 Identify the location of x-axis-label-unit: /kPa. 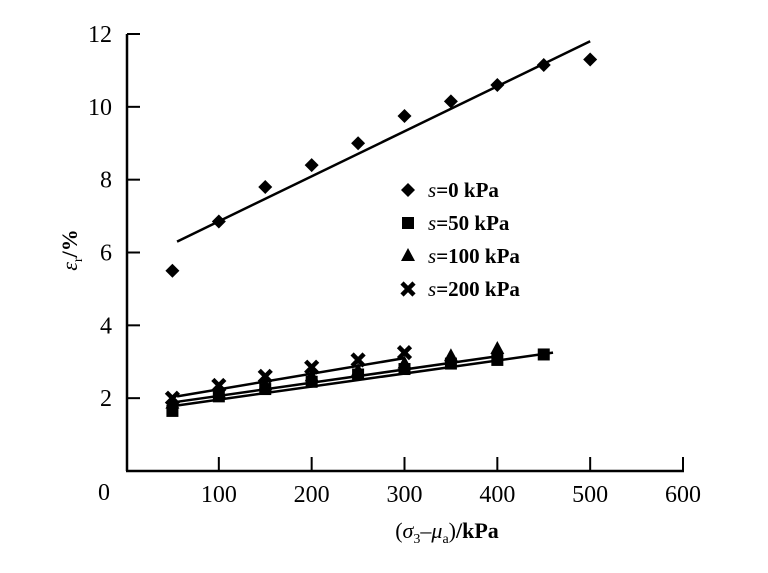
(477, 530).